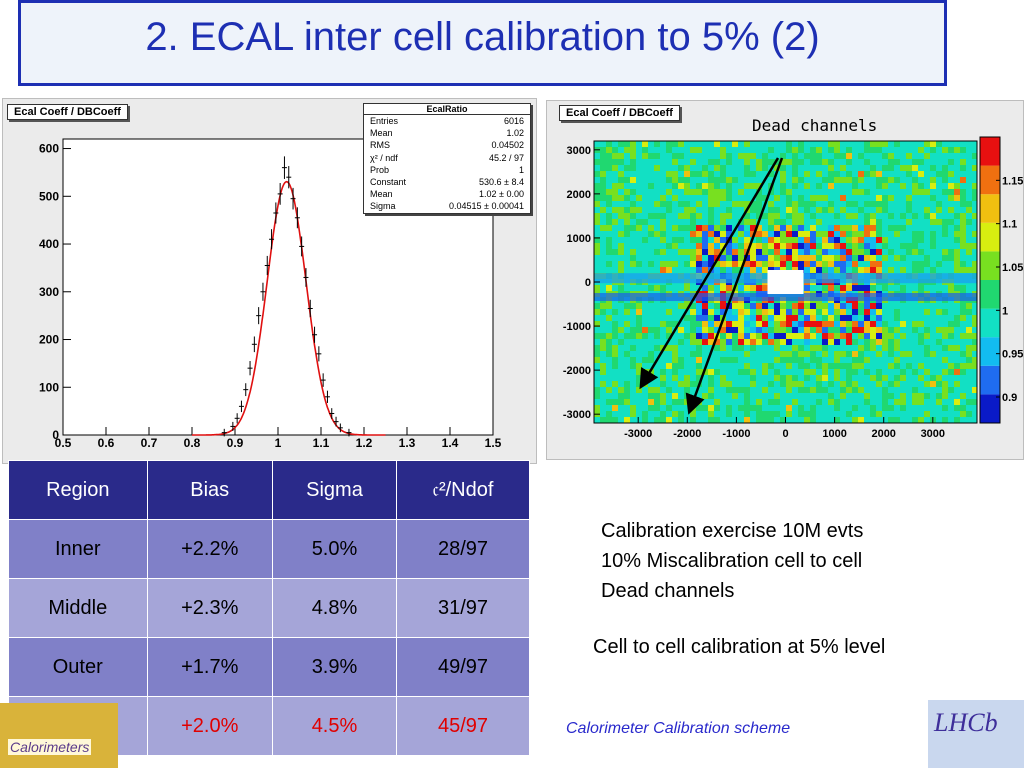 This screenshot has width=1024, height=768. I want to click on logo-right-text: LHCb, so click(966, 722).